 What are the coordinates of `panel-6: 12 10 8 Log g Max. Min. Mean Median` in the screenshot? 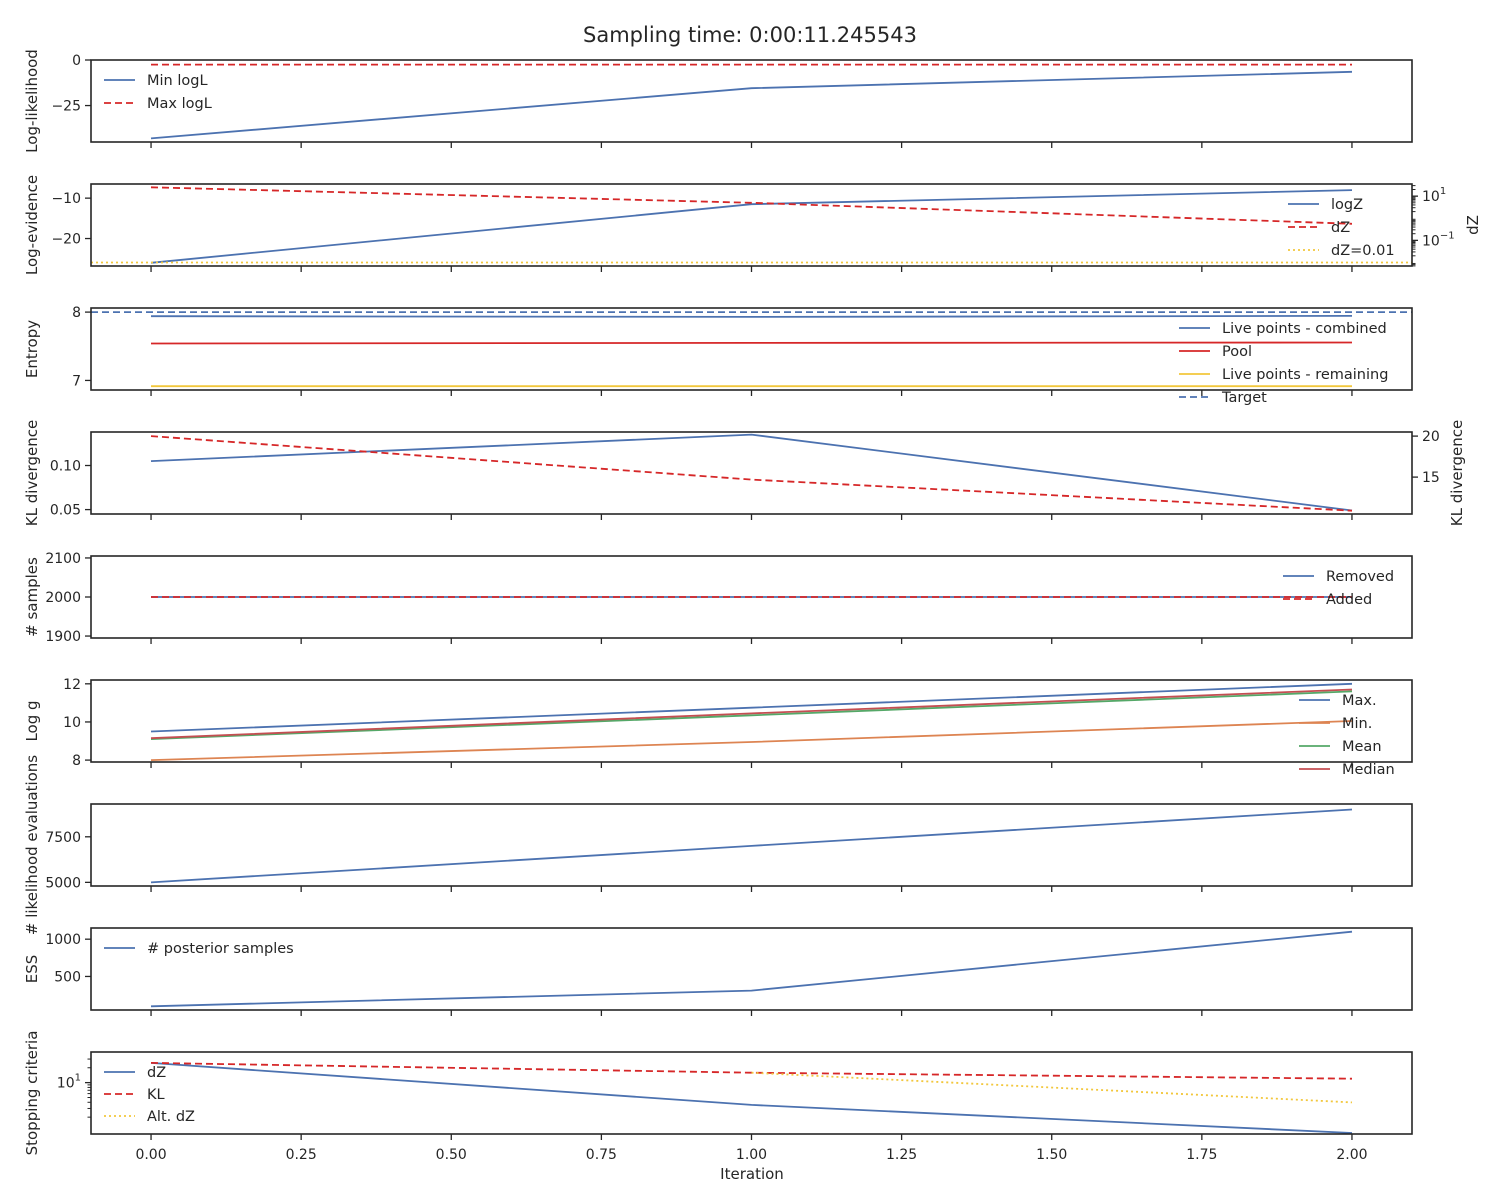 It's located at (717, 727).